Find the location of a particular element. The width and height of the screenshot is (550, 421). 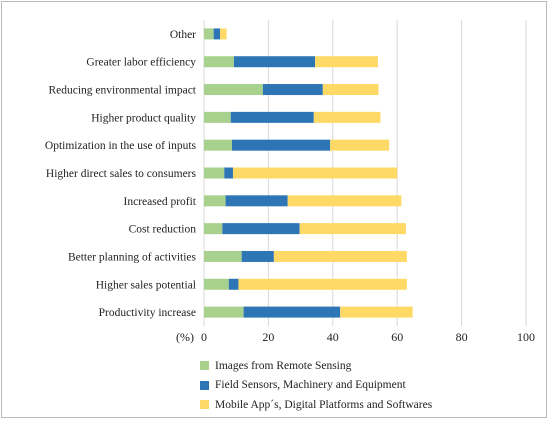

x-tick-label-100: 100 is located at coordinates (526, 337).